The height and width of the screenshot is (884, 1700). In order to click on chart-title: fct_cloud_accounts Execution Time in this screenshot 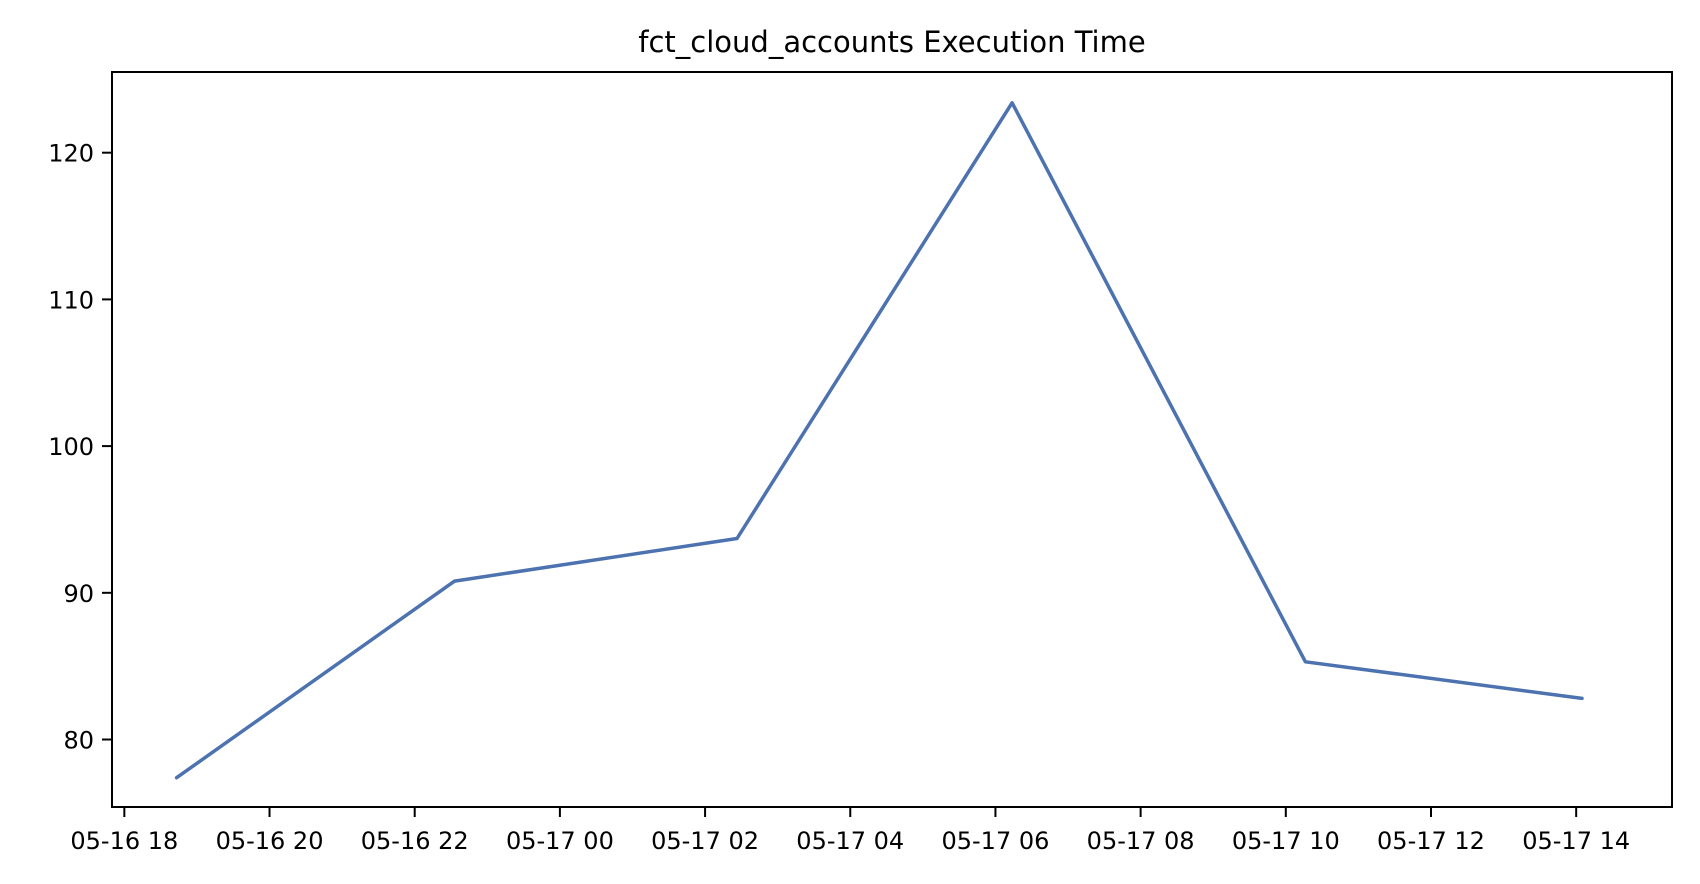, I will do `click(891, 42)`.